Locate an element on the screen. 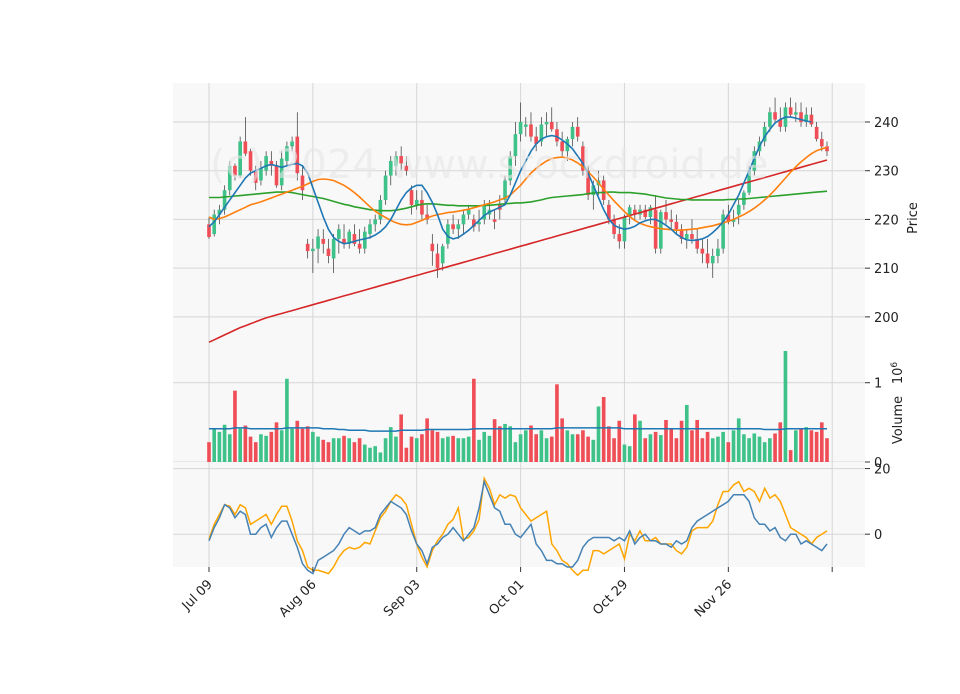 The height and width of the screenshot is (694, 960). volume-axis-exponent: 106 is located at coordinates (898, 373).